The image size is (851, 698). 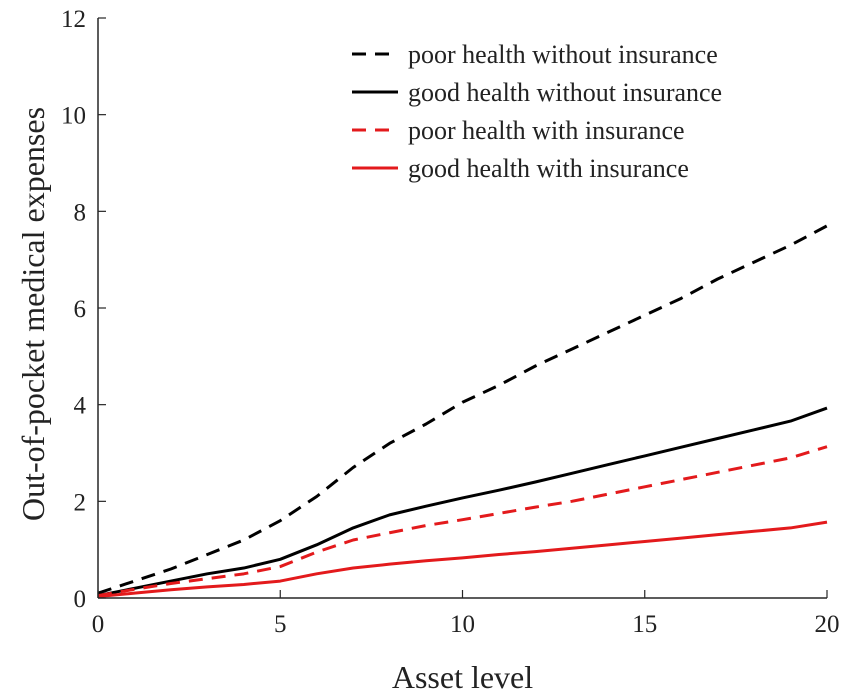 What do you see at coordinates (73, 116) in the screenshot?
I see `y-tick-label: 10` at bounding box center [73, 116].